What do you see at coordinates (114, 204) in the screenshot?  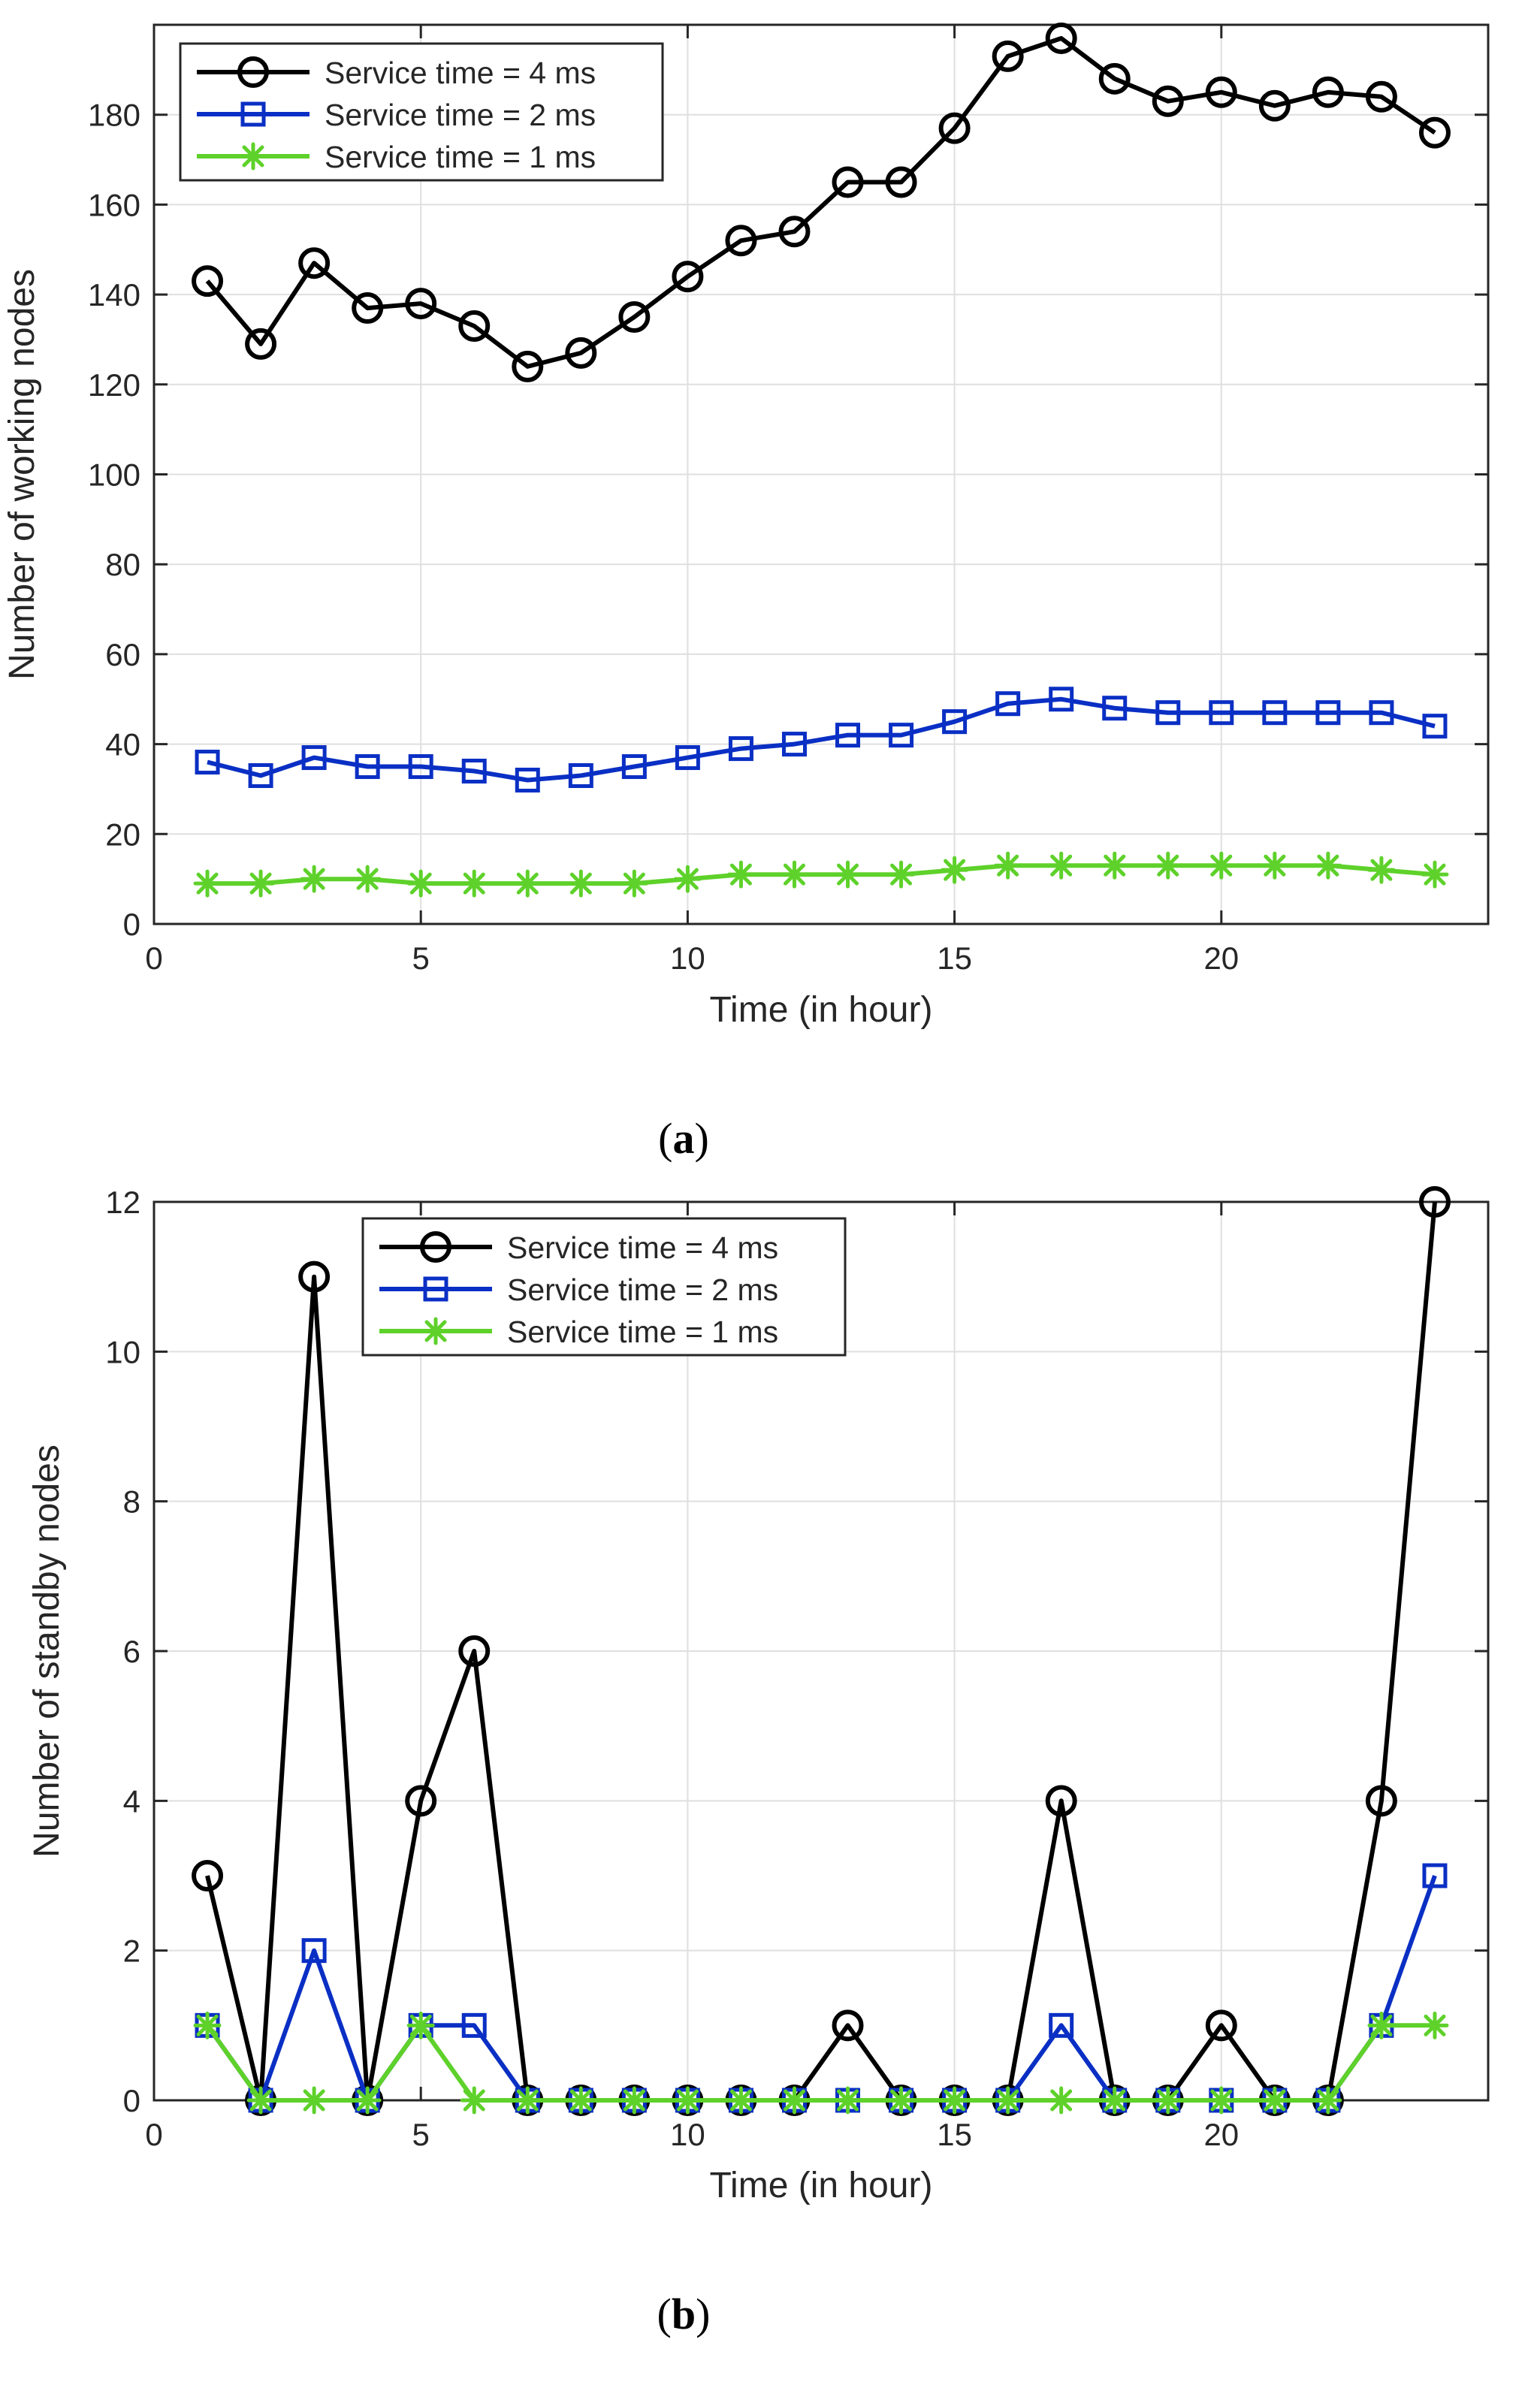 I see `y-tick-label: 160` at bounding box center [114, 204].